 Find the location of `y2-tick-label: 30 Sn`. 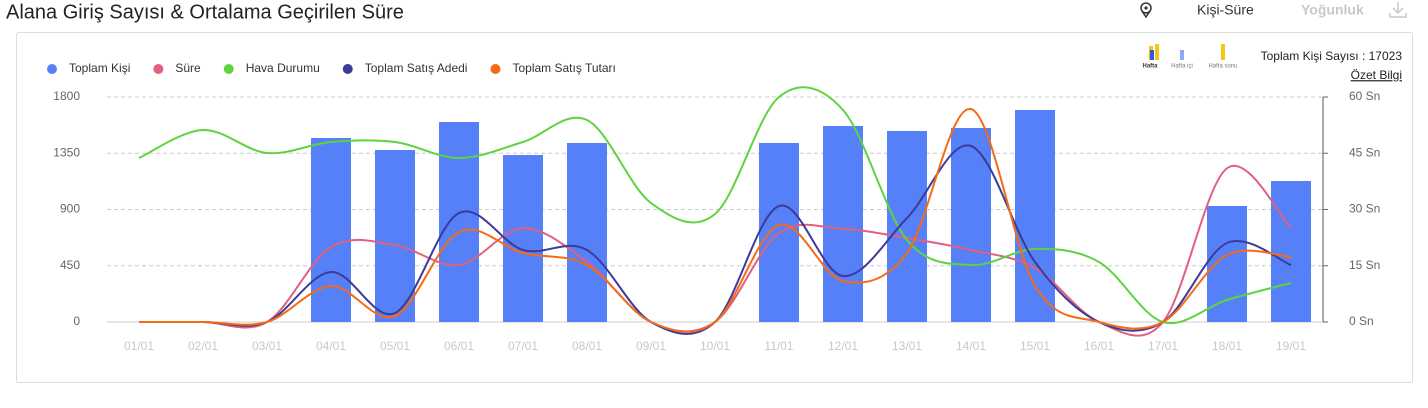

y2-tick-label: 30 Sn is located at coordinates (1364, 209).